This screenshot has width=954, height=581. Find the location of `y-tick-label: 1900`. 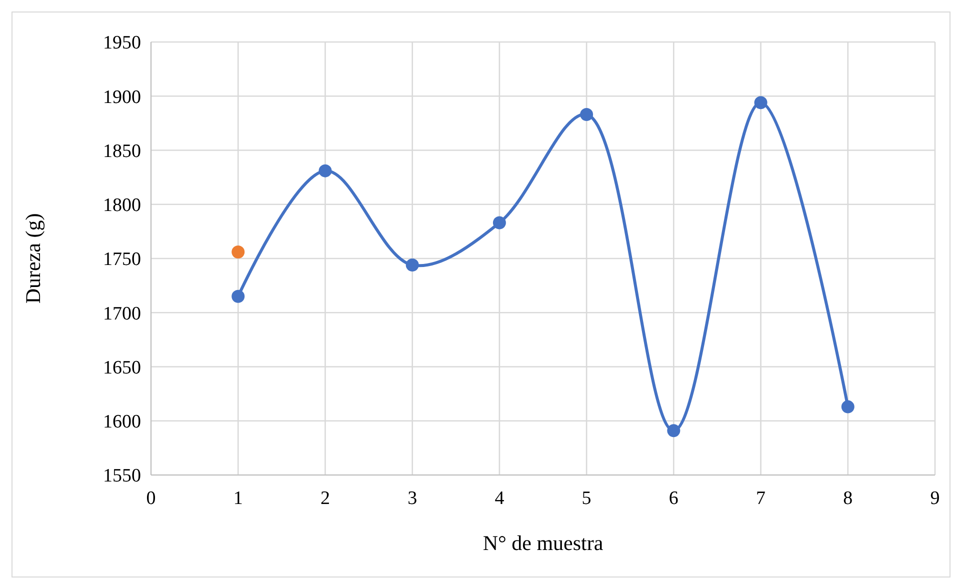

y-tick-label: 1900 is located at coordinates (122, 97).